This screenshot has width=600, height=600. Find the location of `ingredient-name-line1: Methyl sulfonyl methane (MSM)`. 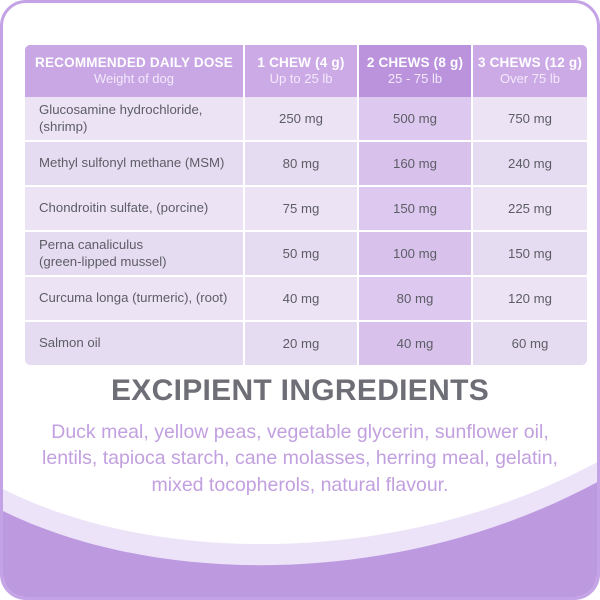

ingredient-name-line1: Methyl sulfonyl methane (MSM) is located at coordinates (132, 163).